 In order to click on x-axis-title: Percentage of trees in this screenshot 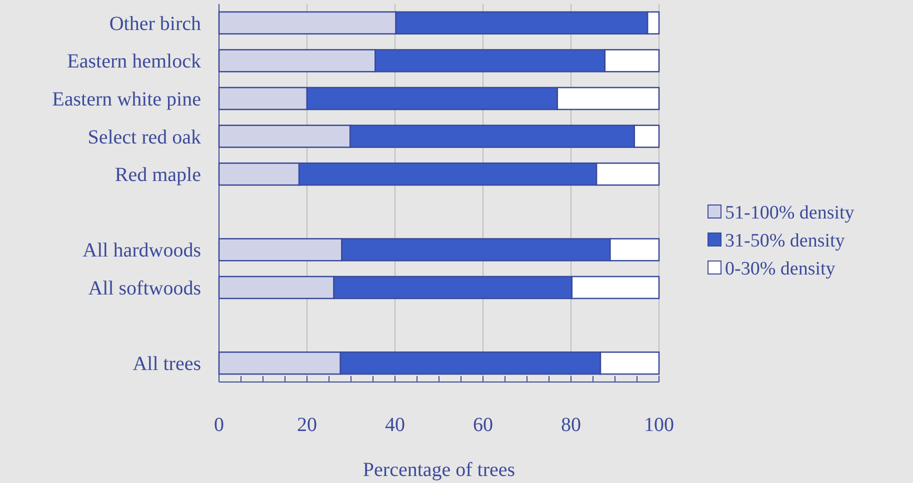, I will do `click(439, 470)`.